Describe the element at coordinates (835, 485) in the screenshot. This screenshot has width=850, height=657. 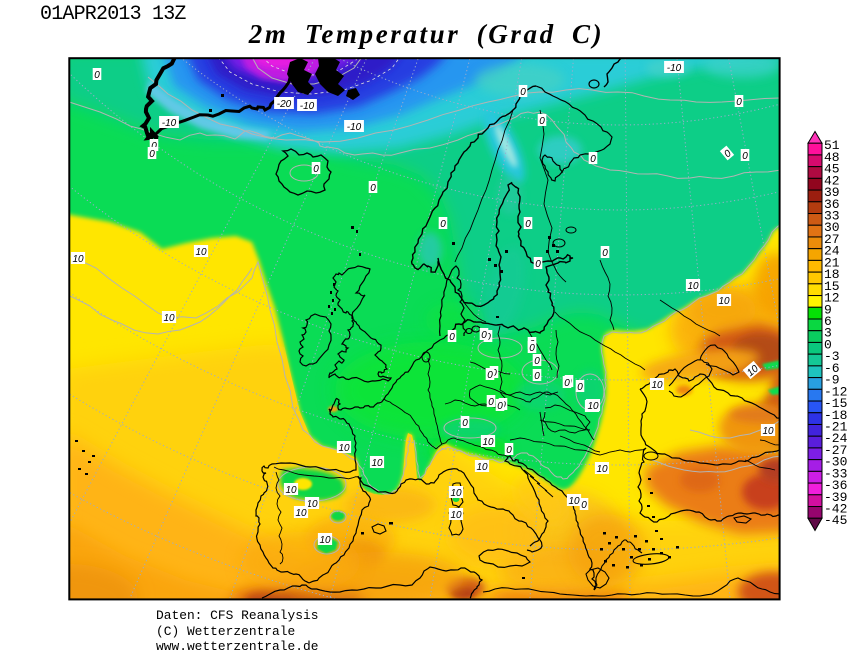
I see `svg-text: -36` at that location.